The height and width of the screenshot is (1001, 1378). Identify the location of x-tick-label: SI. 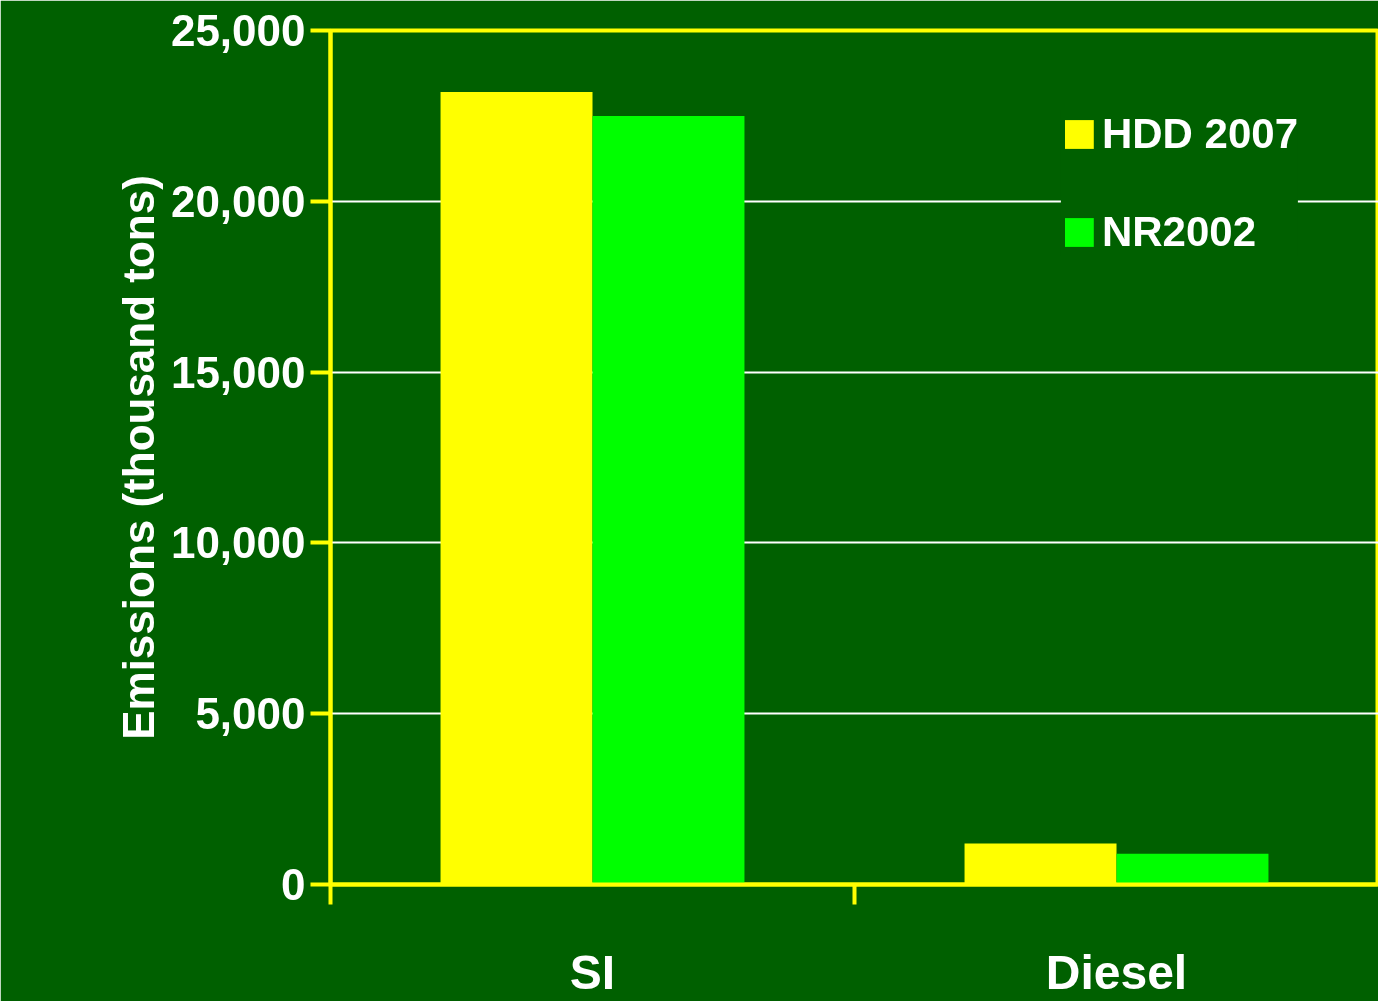
(592, 972).